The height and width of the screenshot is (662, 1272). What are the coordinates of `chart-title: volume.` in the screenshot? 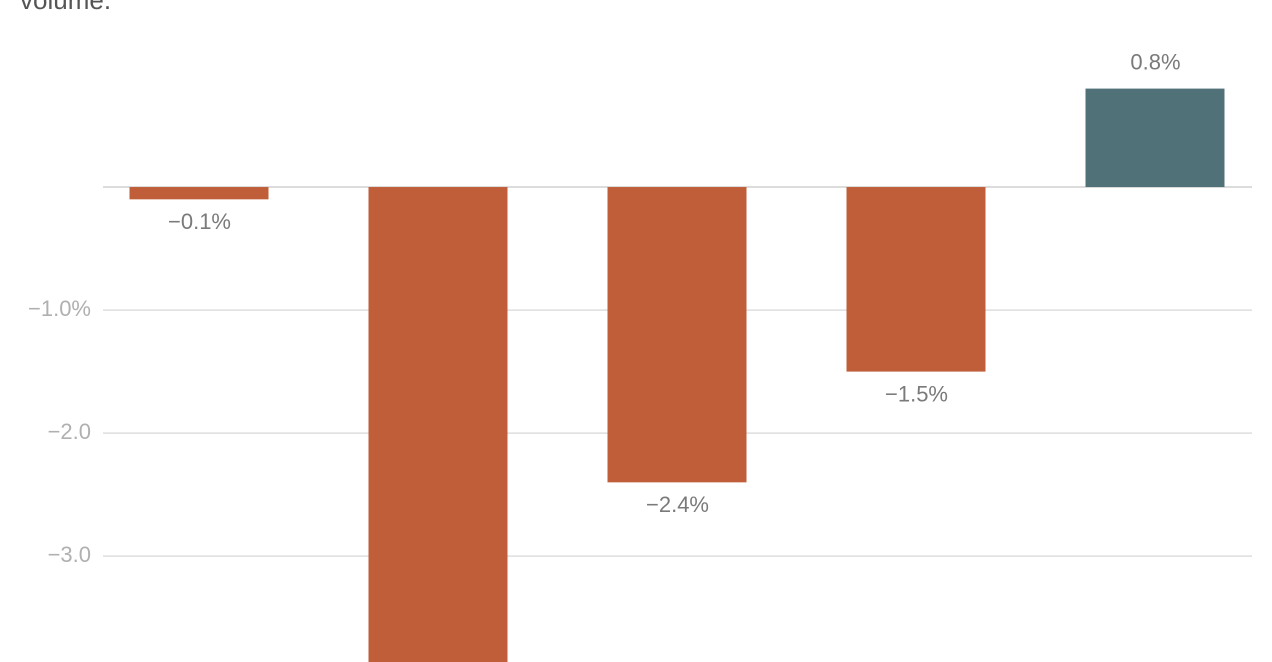 It's located at (65, 7).